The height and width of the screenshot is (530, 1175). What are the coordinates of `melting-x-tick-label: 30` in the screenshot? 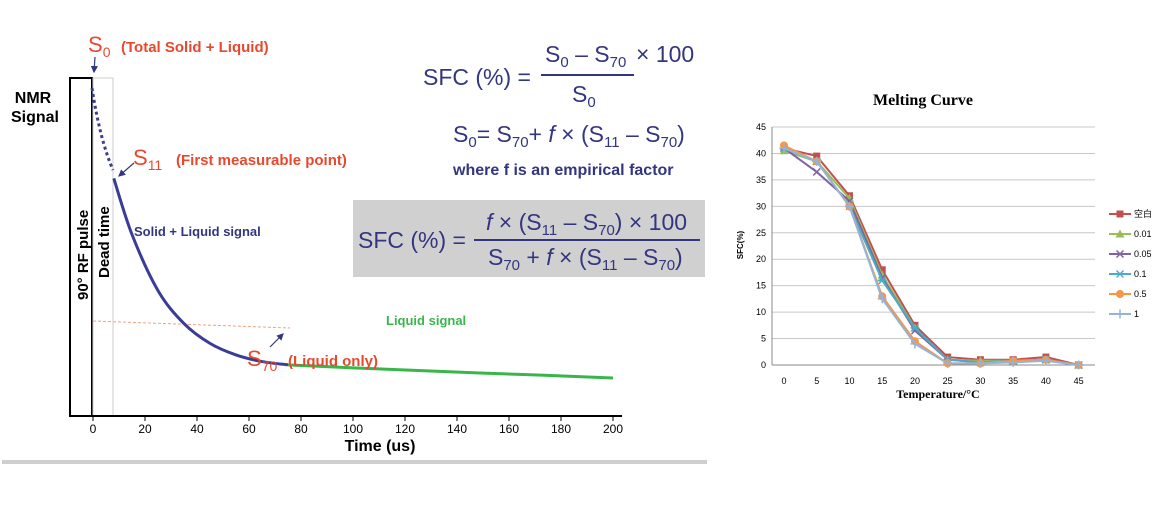 It's located at (980, 381).